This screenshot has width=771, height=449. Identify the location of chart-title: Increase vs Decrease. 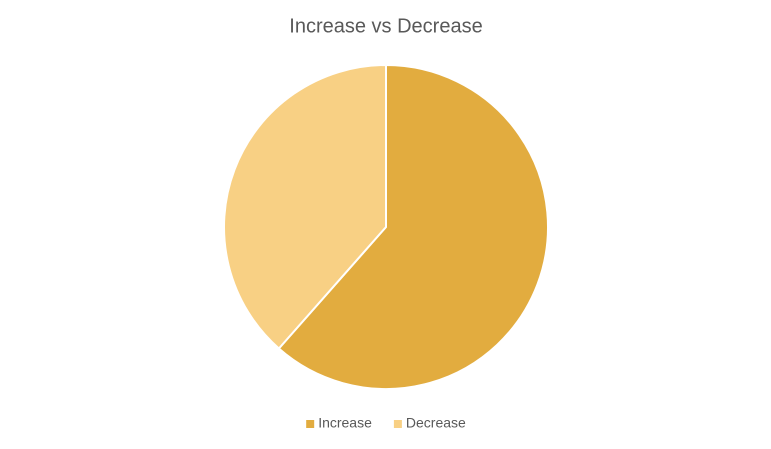
(385, 26).